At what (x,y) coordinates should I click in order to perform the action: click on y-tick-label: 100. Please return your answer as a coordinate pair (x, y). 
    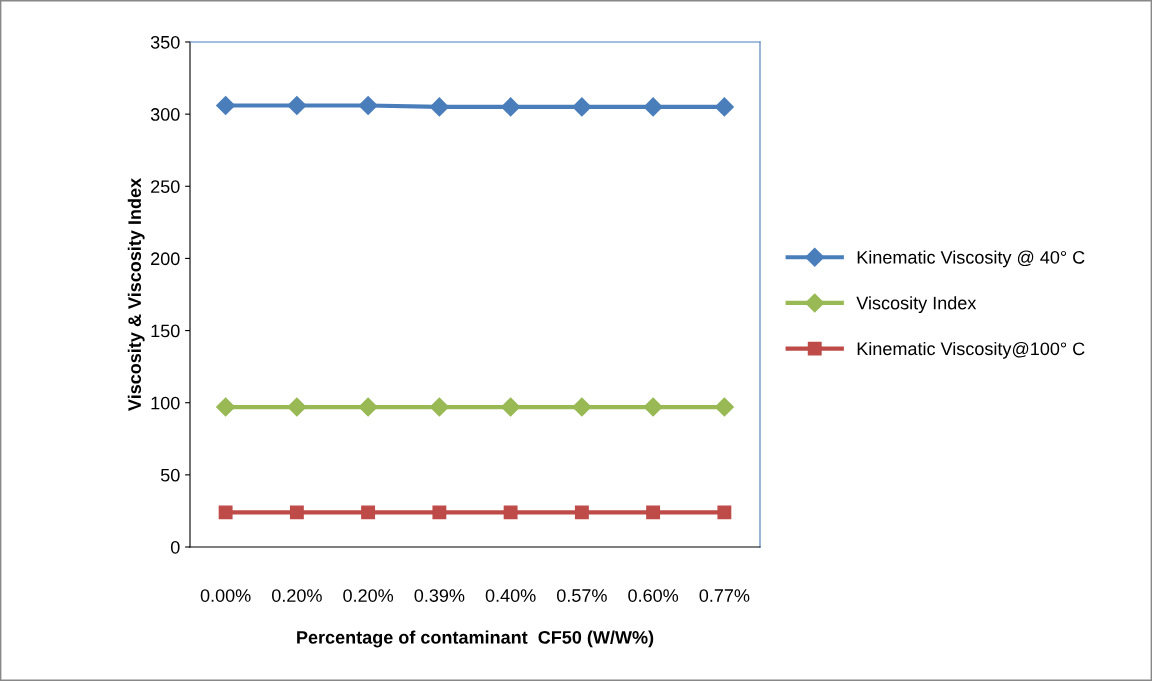
    Looking at the image, I should click on (165, 403).